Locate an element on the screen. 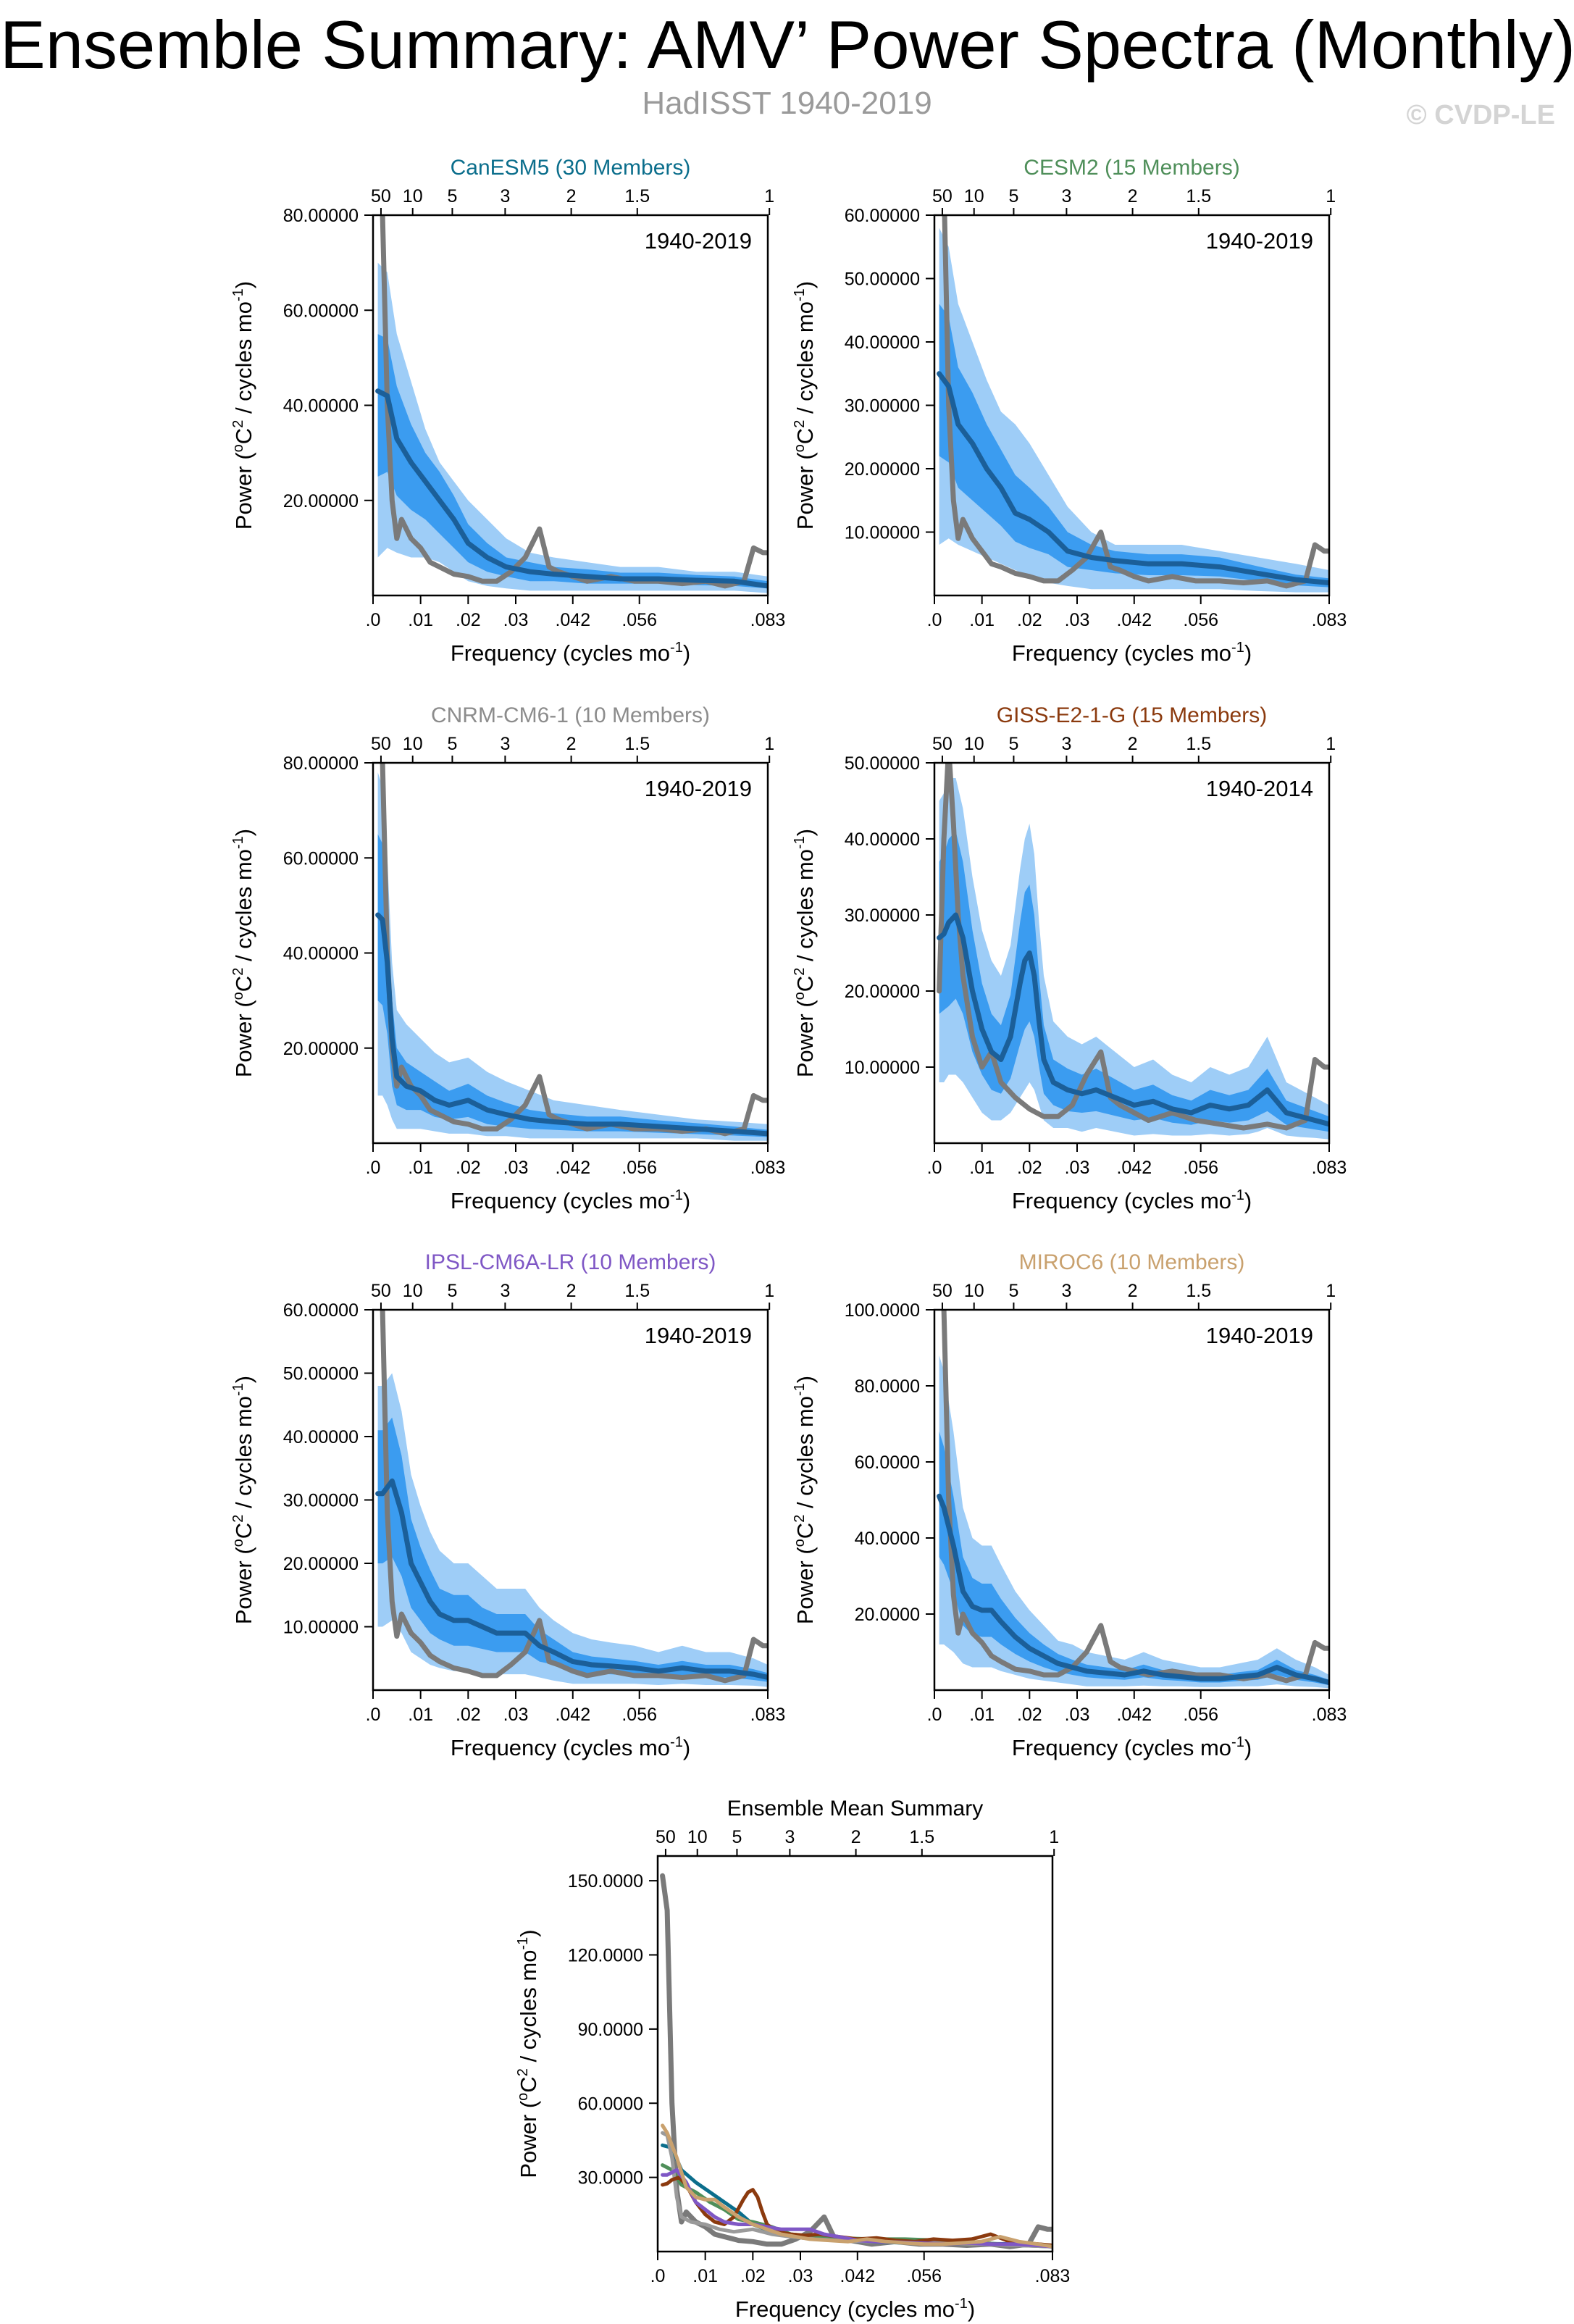  line-canesm5 is located at coordinates (856, 2196).